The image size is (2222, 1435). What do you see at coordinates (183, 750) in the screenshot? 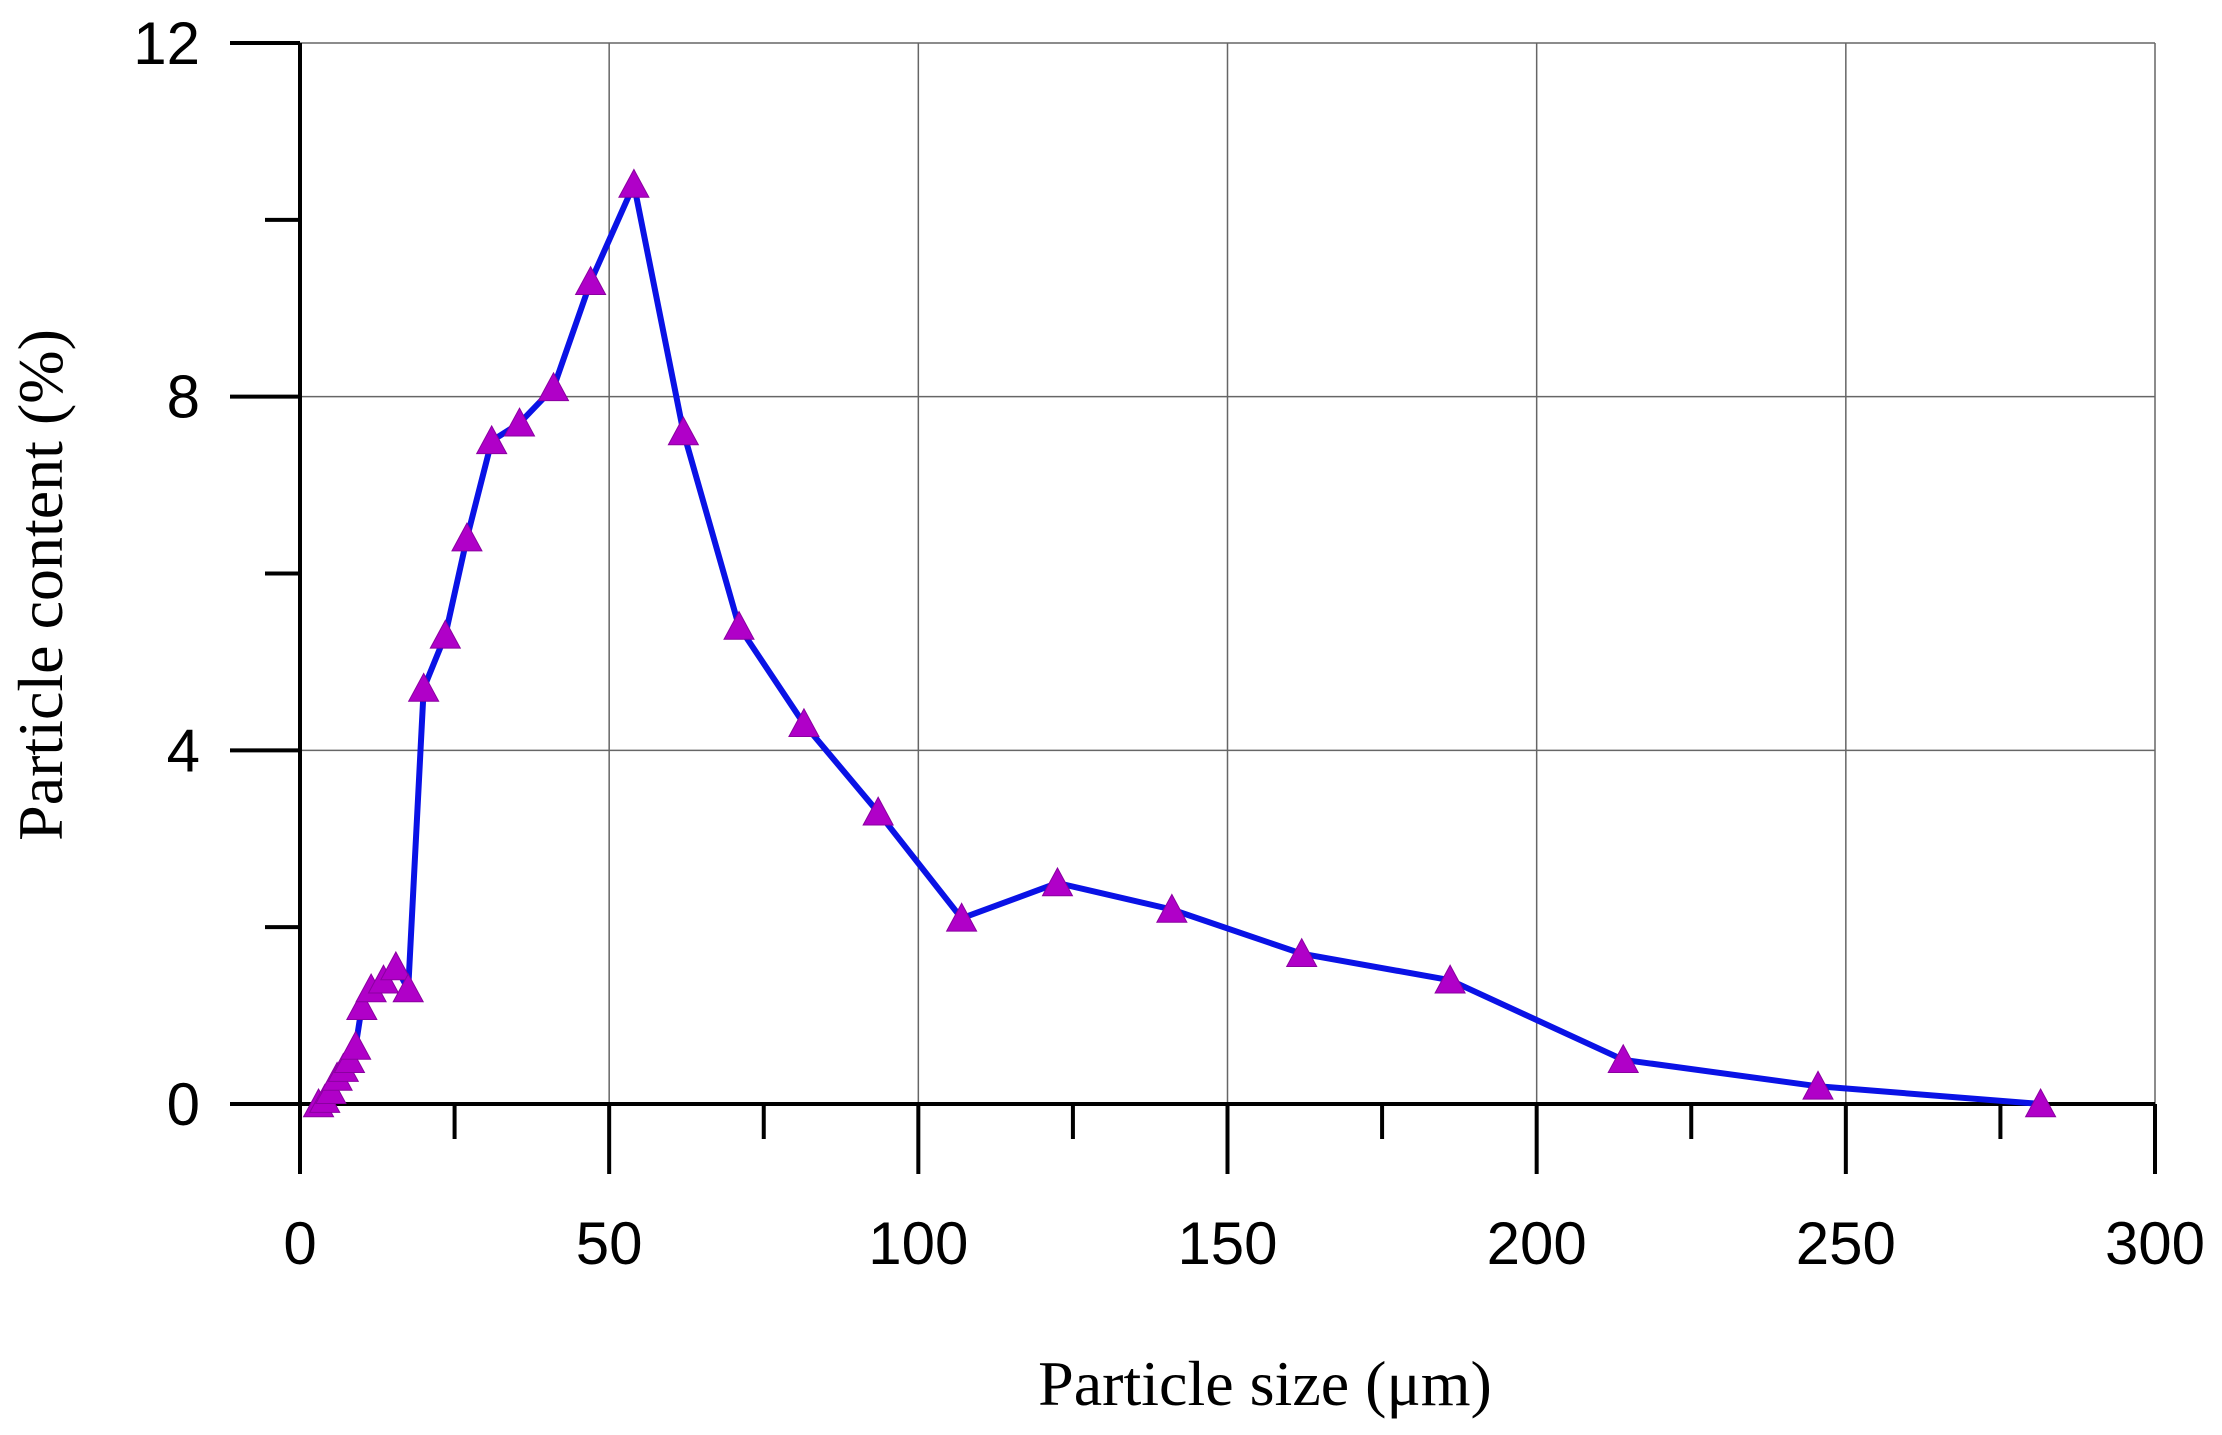
I see `y-tick-label: 4` at bounding box center [183, 750].